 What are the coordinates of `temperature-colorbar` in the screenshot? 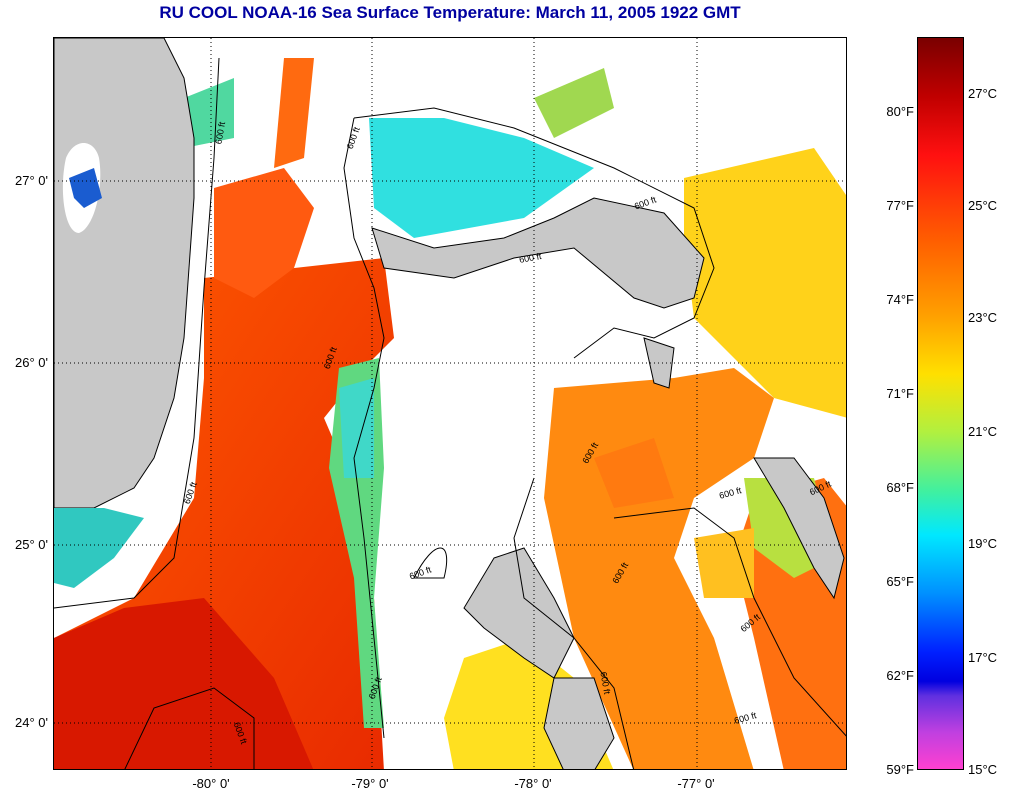 It's located at (940, 403).